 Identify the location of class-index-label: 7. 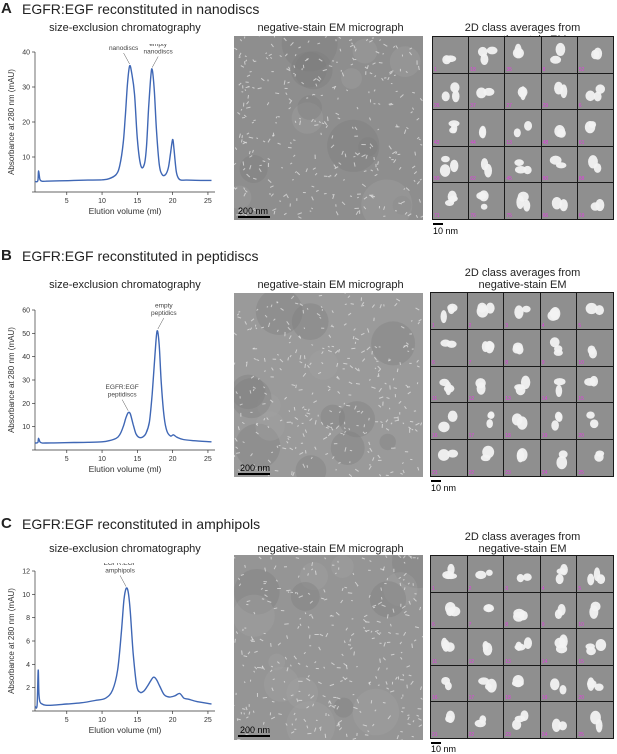
(470, 625).